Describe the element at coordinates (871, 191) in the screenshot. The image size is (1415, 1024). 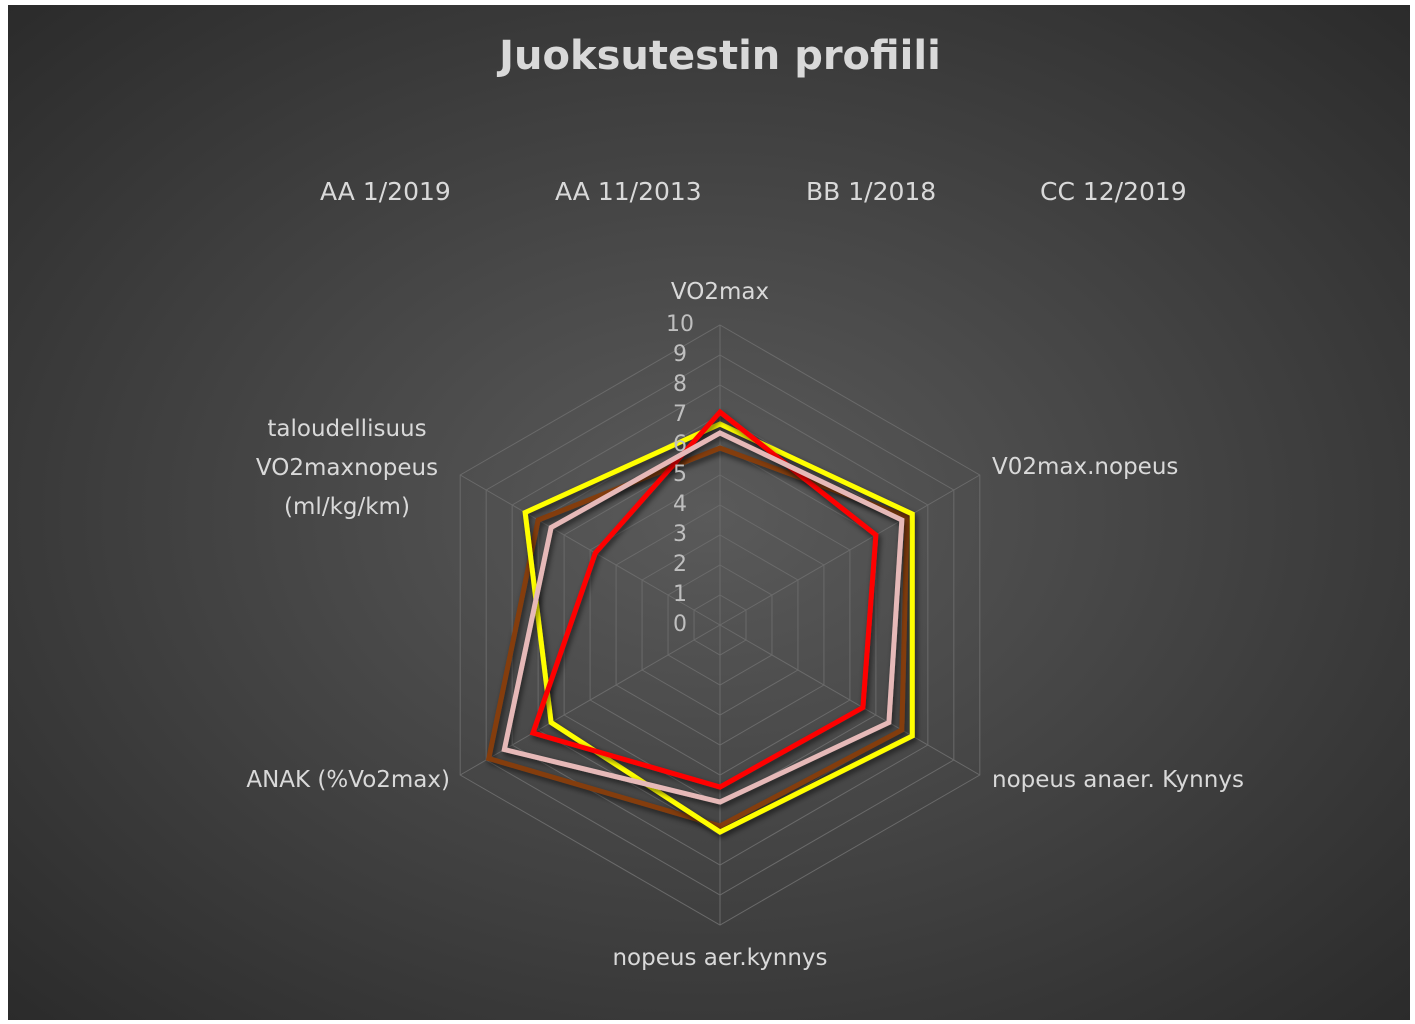
I see `legend-label: BB 1/2018` at that location.